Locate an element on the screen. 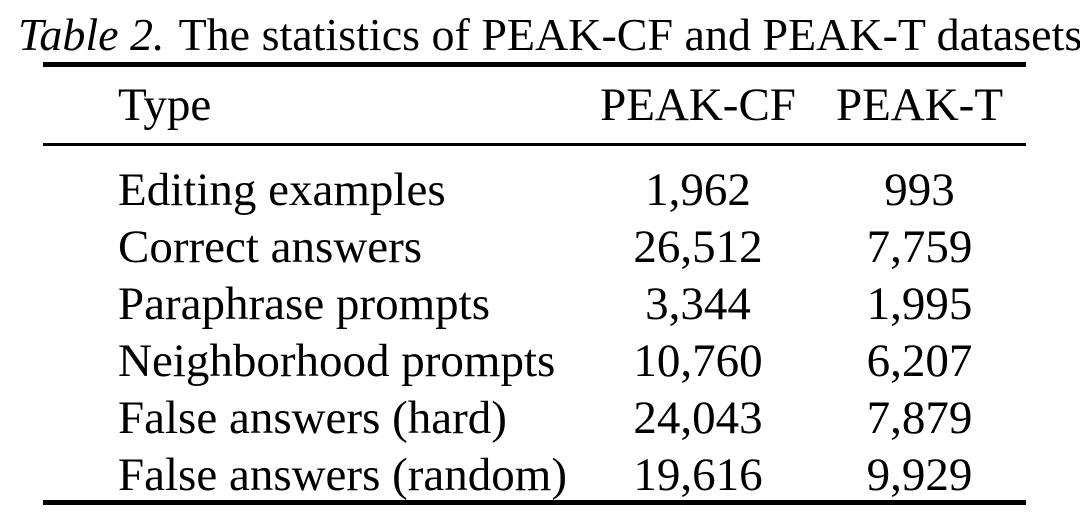 The image size is (1080, 529). bottom-rule is located at coordinates (534, 502).